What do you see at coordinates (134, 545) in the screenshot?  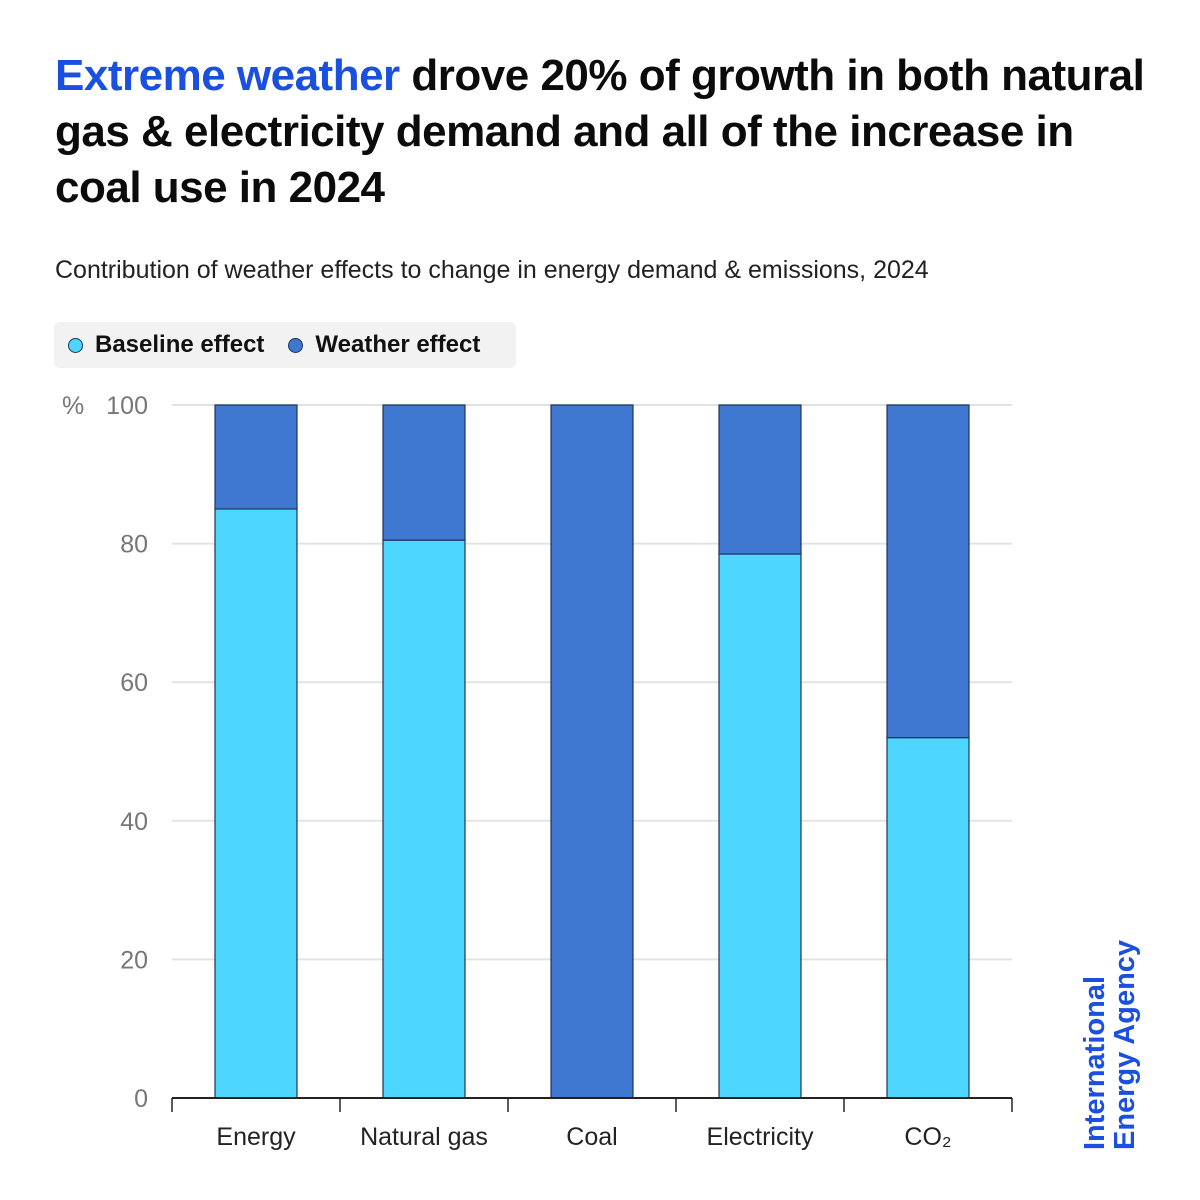 I see `y-tick-label: 80` at bounding box center [134, 545].